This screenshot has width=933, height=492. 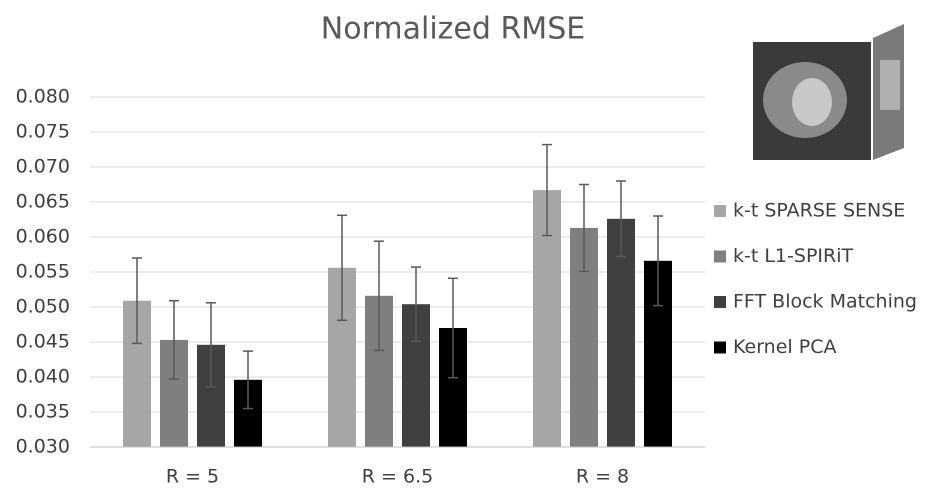 What do you see at coordinates (602, 477) in the screenshot?
I see `x-tick-label: R = 8` at bounding box center [602, 477].